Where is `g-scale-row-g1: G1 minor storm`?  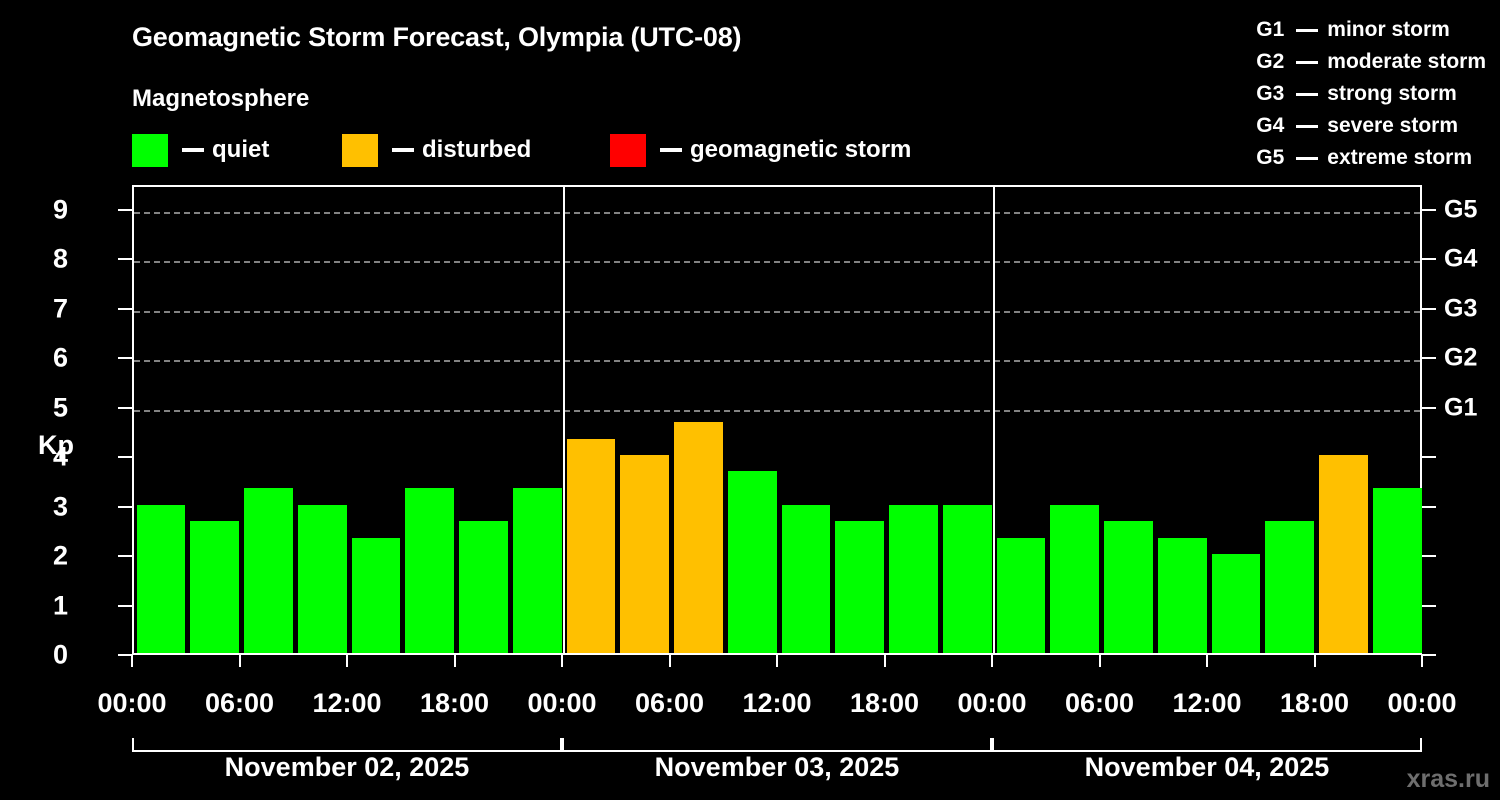 g-scale-row-g1: G1 minor storm is located at coordinates (1371, 30).